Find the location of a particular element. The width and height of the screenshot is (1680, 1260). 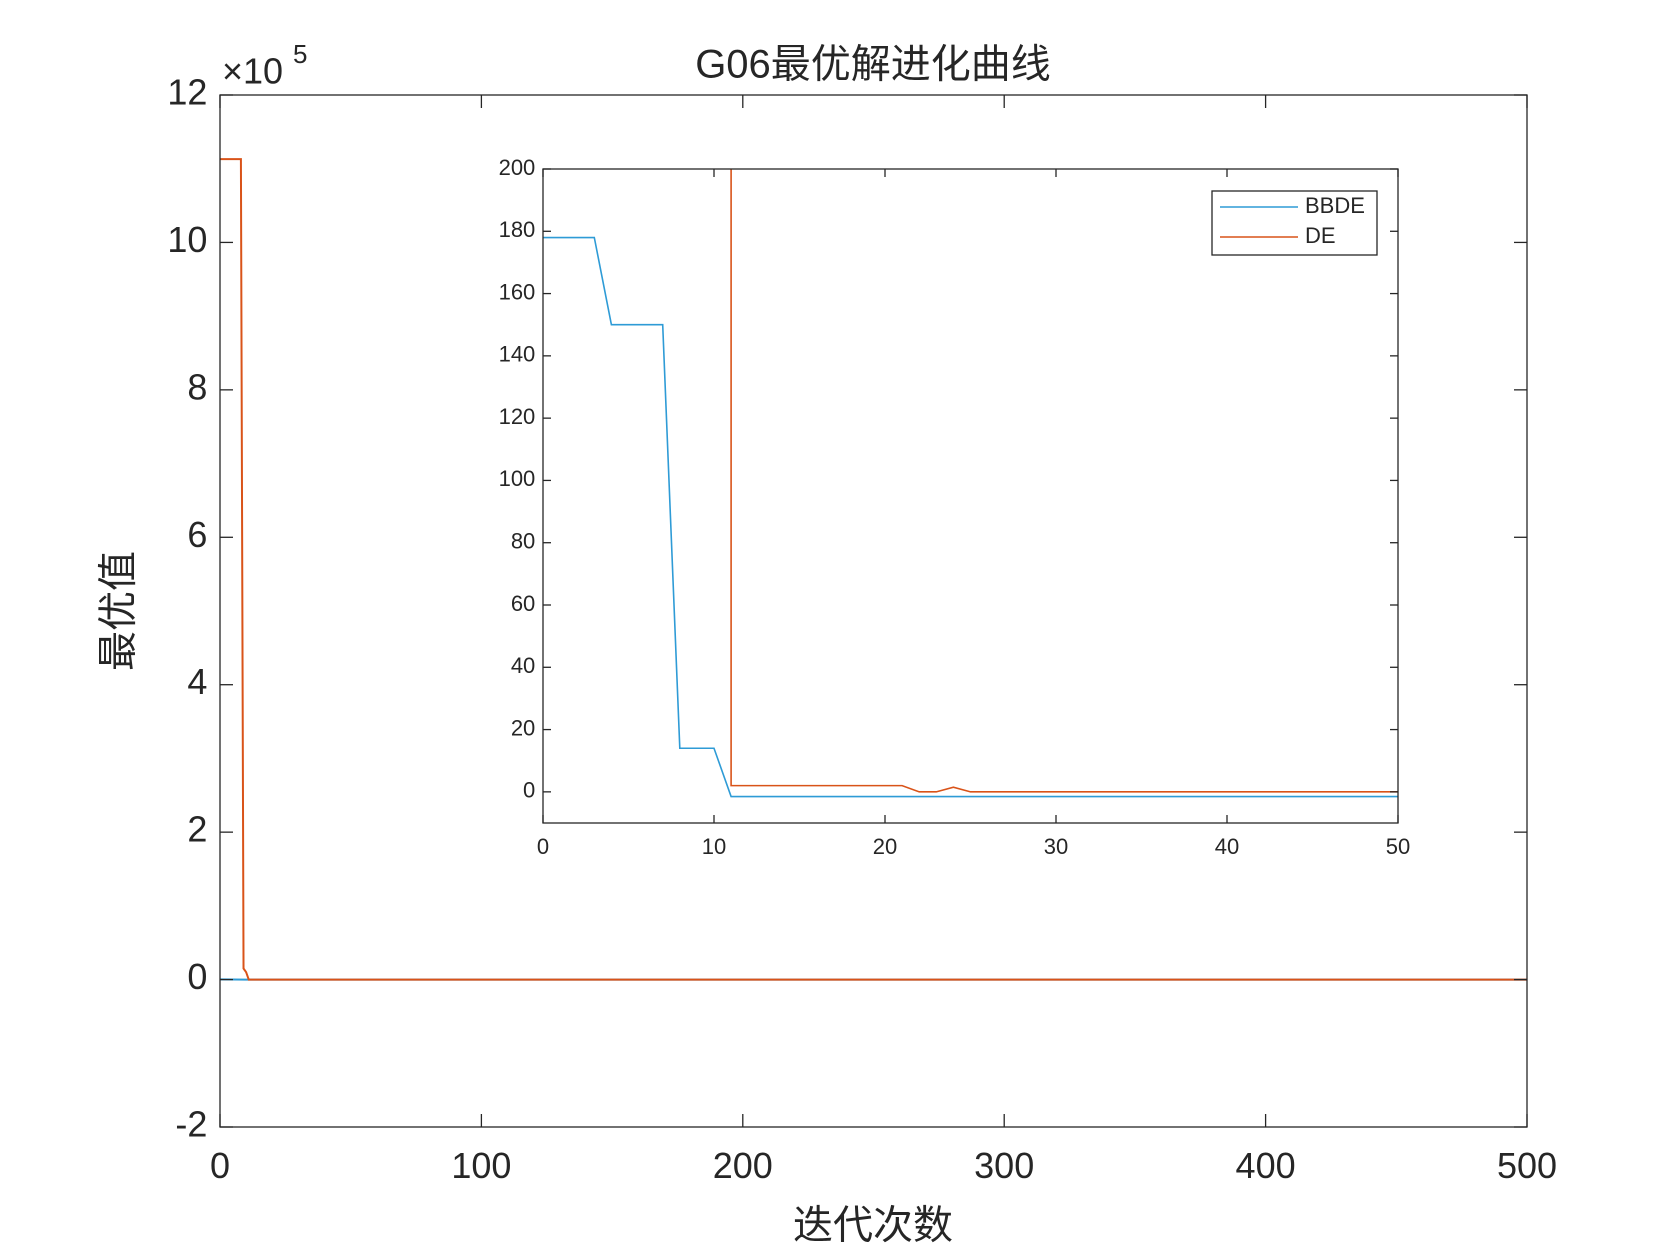

y-tick-label: 6 is located at coordinates (197, 534).